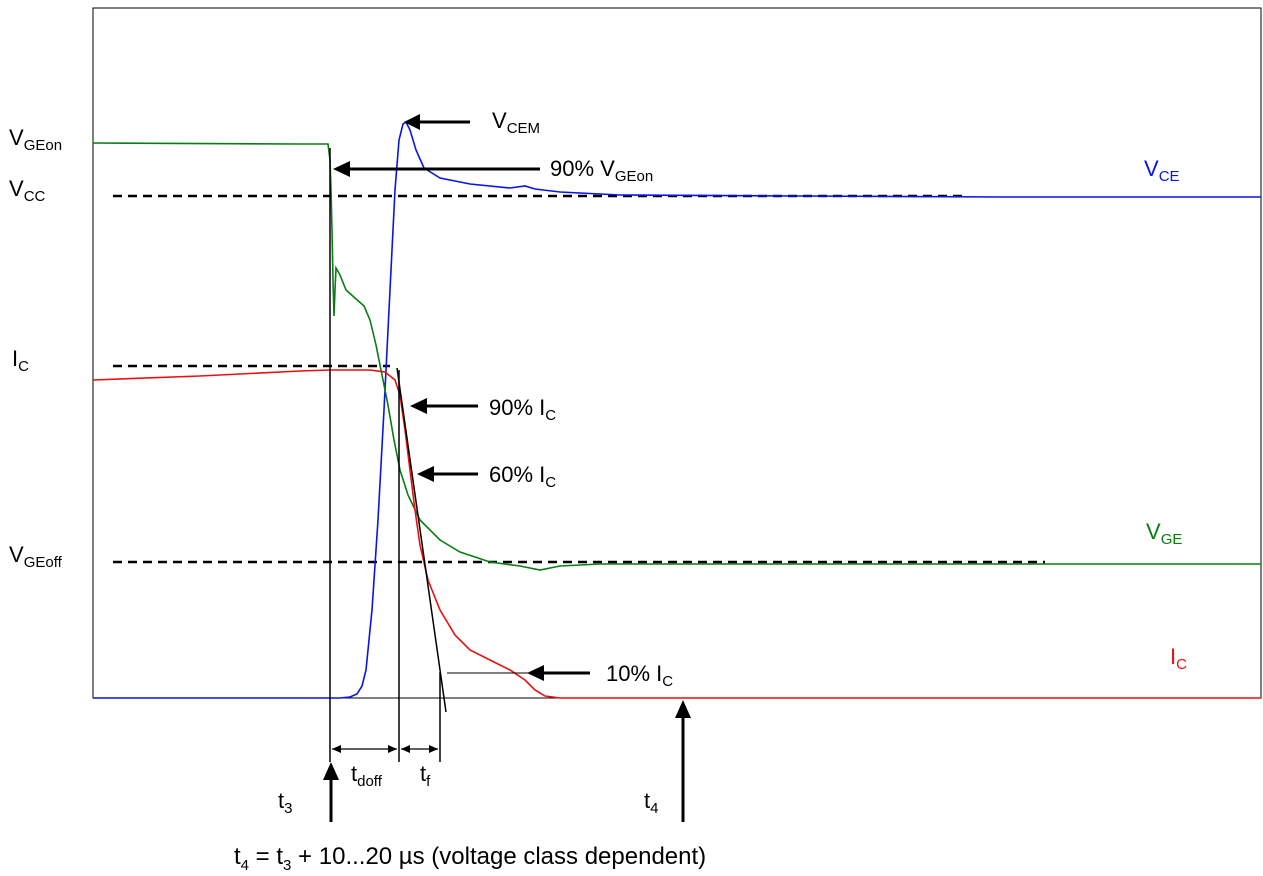 The width and height of the screenshot is (1263, 876). What do you see at coordinates (437, 122) in the screenshot?
I see `vcem-arrow` at bounding box center [437, 122].